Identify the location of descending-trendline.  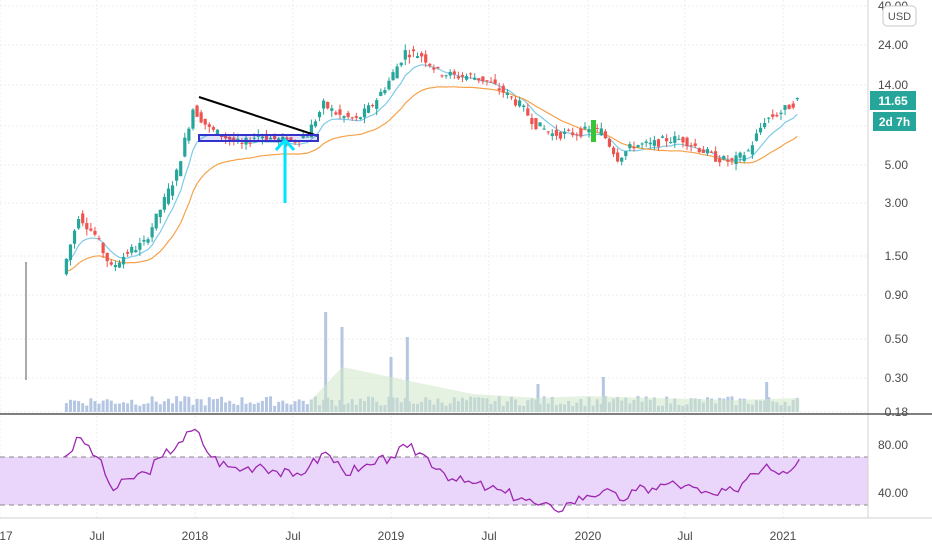
(258, 116).